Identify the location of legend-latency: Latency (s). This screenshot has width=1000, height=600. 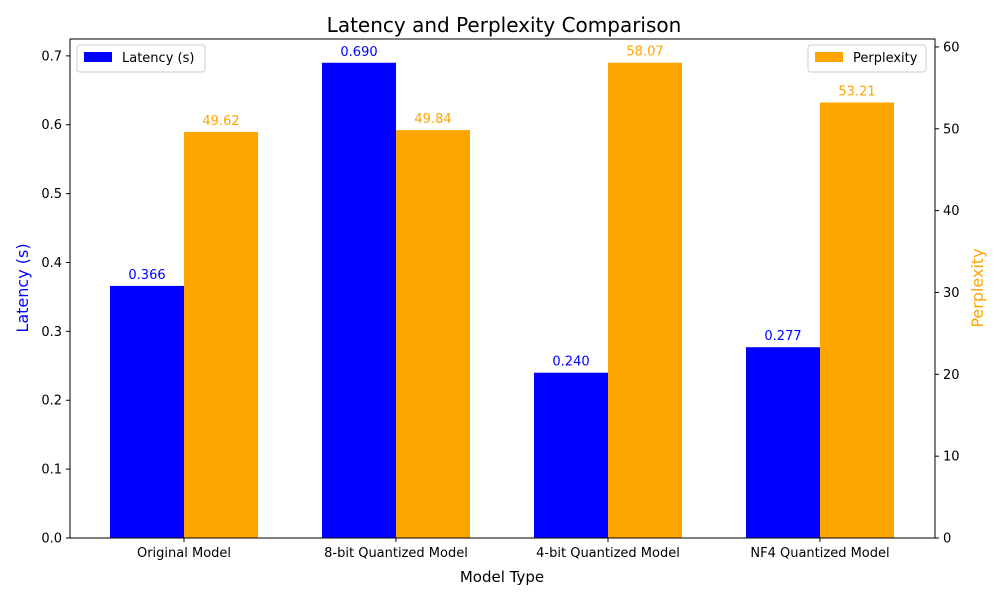
(141, 58).